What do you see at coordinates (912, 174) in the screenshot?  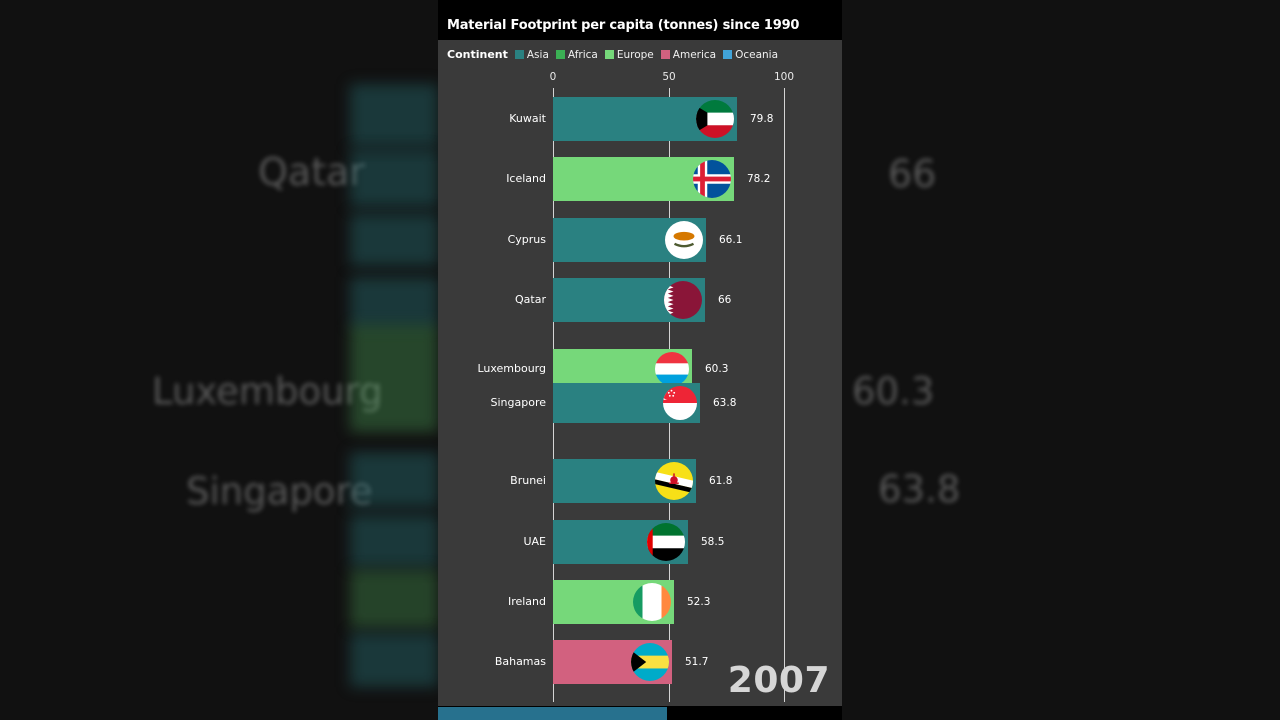 I see `ghost-label-66: 66` at bounding box center [912, 174].